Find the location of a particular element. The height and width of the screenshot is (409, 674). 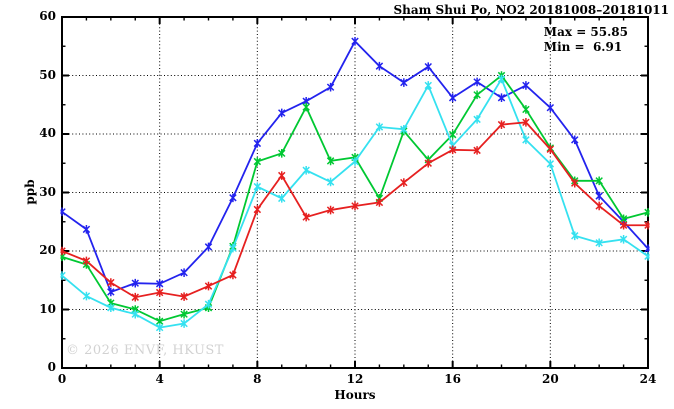

chart-title: Sham Shui Po, NO2 20181008–20181011 is located at coordinates (531, 10).